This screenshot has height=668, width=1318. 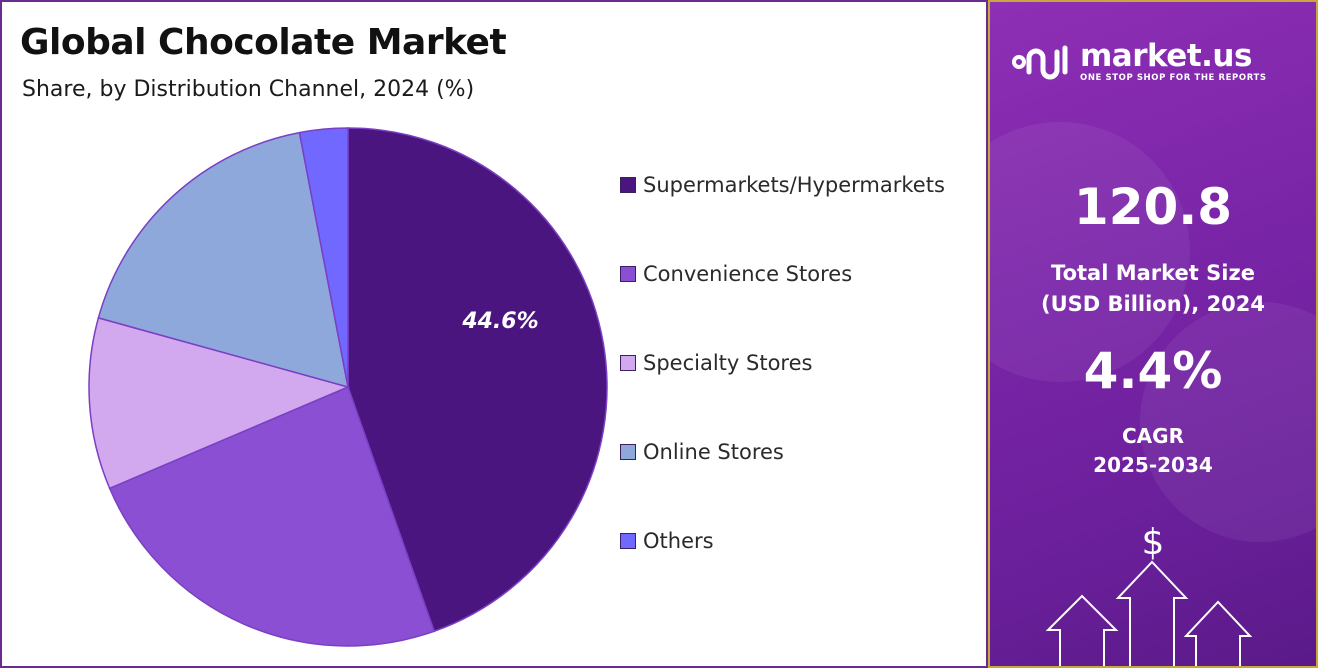 I want to click on legend-item: Online Stores, so click(x=702, y=452).